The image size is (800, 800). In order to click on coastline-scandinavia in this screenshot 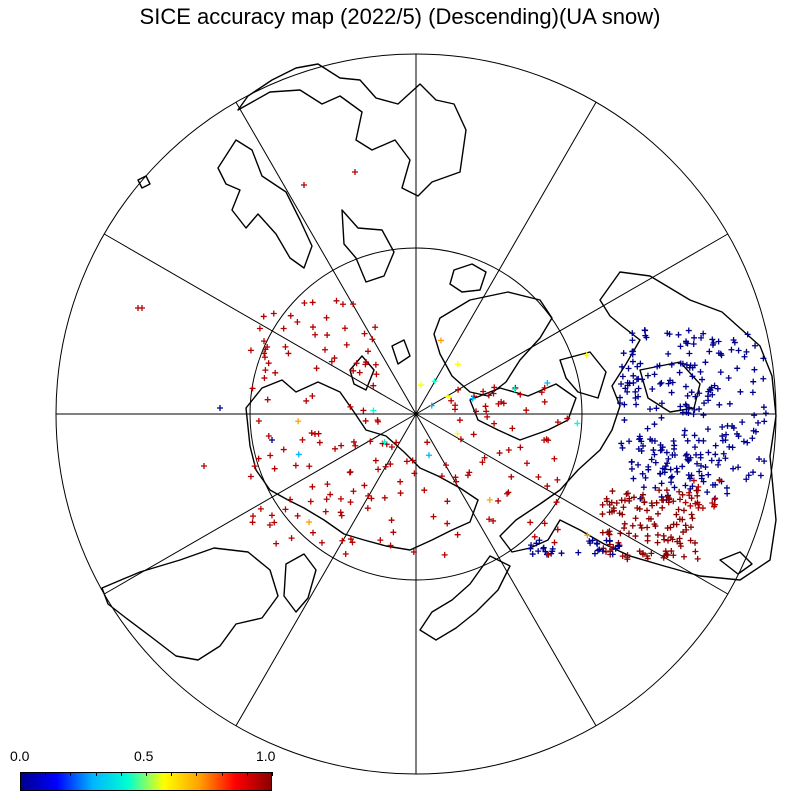, I will do `click(265, 204)`.